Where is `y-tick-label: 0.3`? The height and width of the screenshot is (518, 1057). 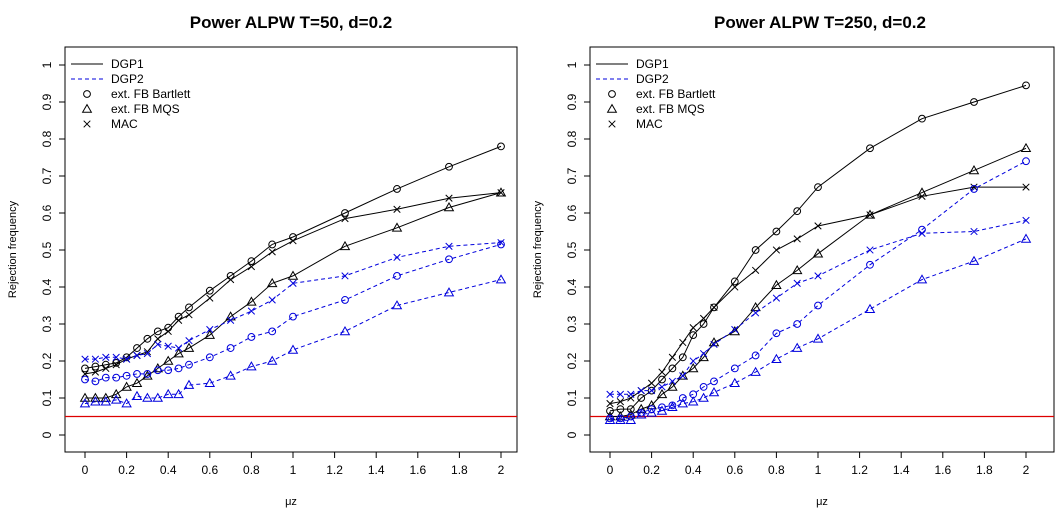 y-tick-label: 0.3 is located at coordinates (47, 323).